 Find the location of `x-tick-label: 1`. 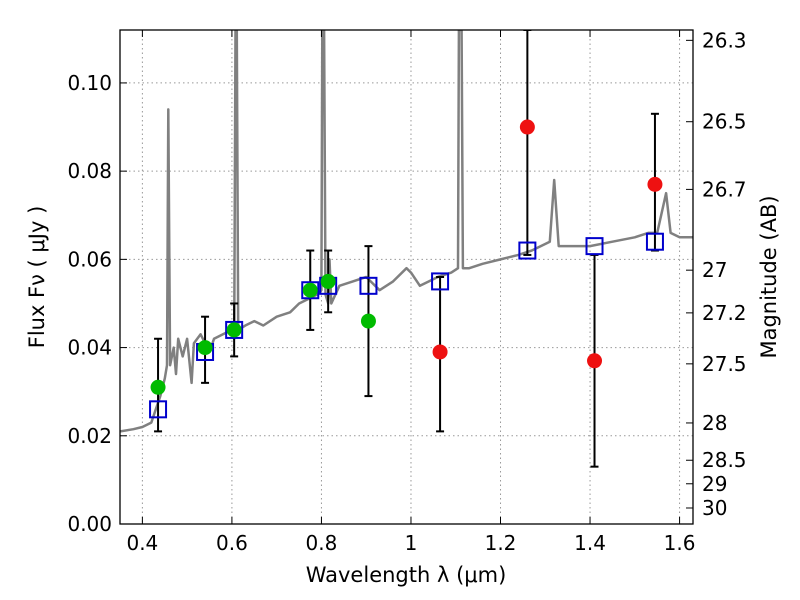

x-tick-label: 1 is located at coordinates (411, 543).